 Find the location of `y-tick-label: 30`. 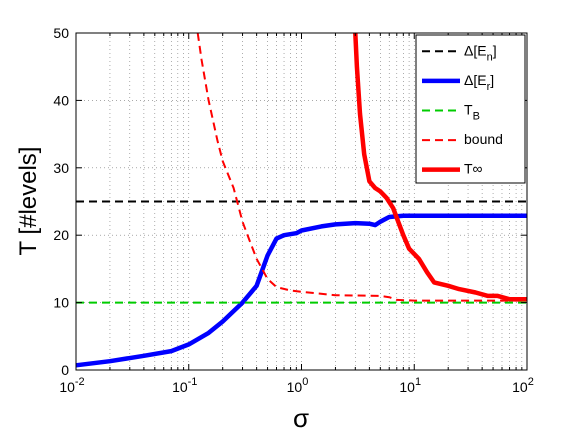

y-tick-label: 30 is located at coordinates (61, 168).